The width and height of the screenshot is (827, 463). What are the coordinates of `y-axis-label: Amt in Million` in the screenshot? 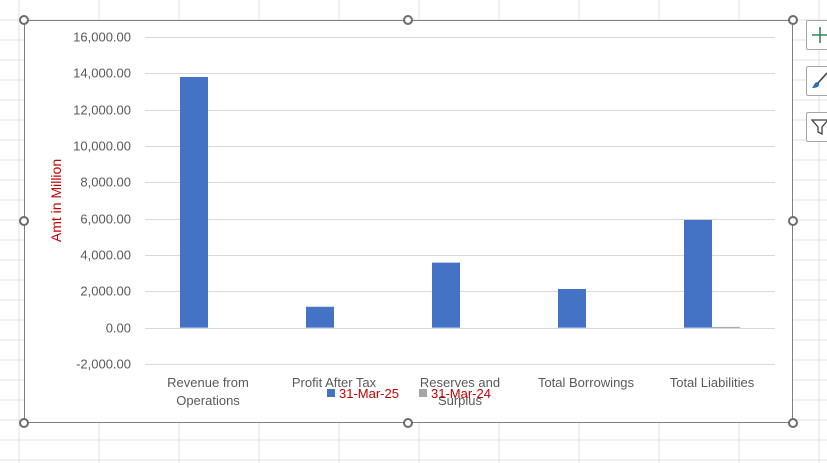 It's located at (56, 200).